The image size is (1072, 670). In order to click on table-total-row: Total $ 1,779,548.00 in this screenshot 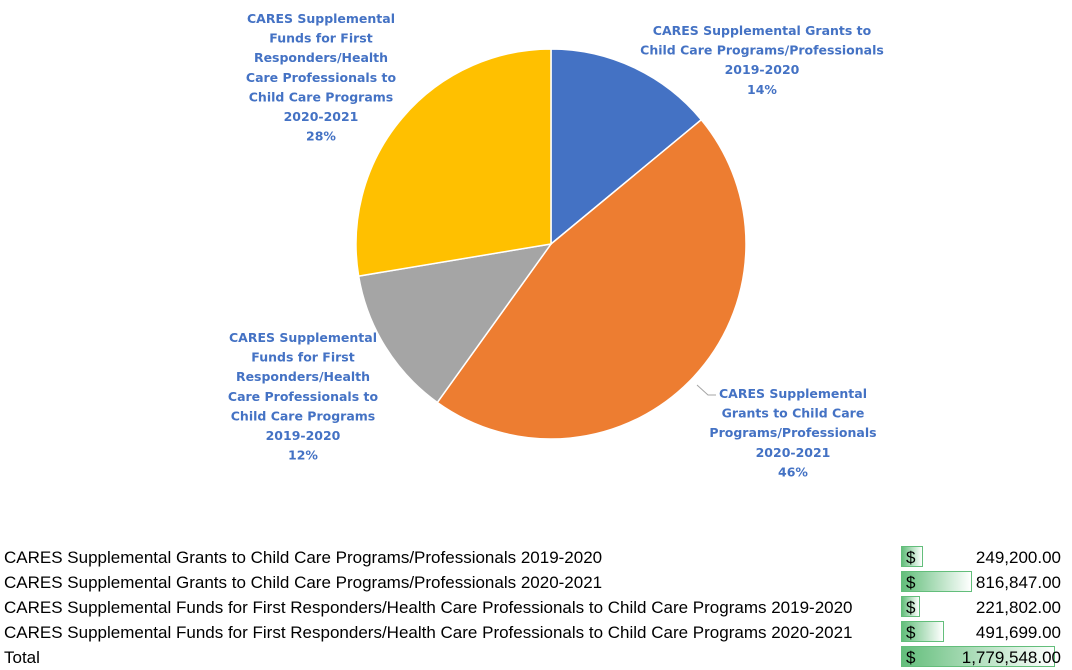, I will do `click(536, 657)`.